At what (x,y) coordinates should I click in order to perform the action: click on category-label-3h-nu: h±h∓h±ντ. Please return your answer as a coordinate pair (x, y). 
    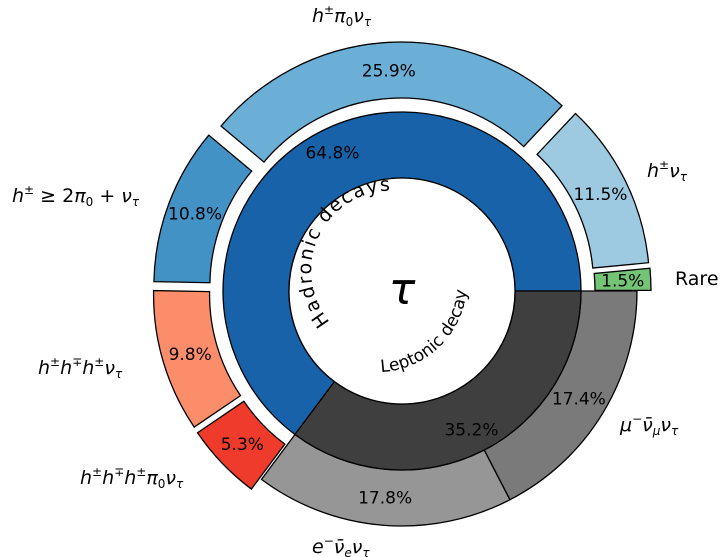
    Looking at the image, I should click on (80, 368).